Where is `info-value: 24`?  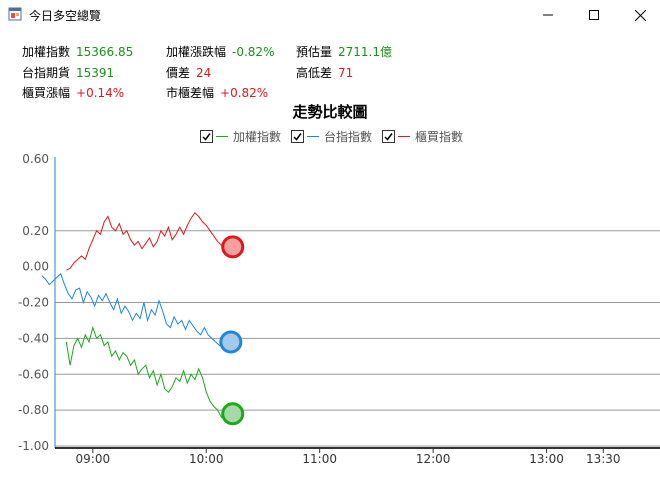 info-value: 24 is located at coordinates (204, 73).